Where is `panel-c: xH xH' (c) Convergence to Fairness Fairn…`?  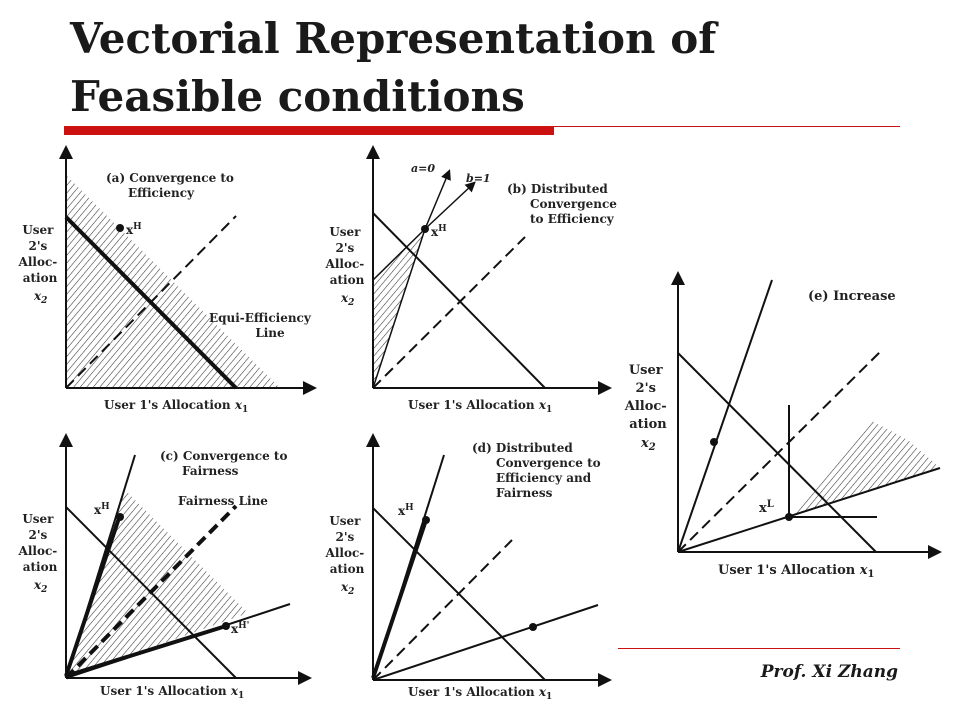
panel-c: xH xH' (c) Convergence to Fairness Fairn… is located at coordinates (165, 567).